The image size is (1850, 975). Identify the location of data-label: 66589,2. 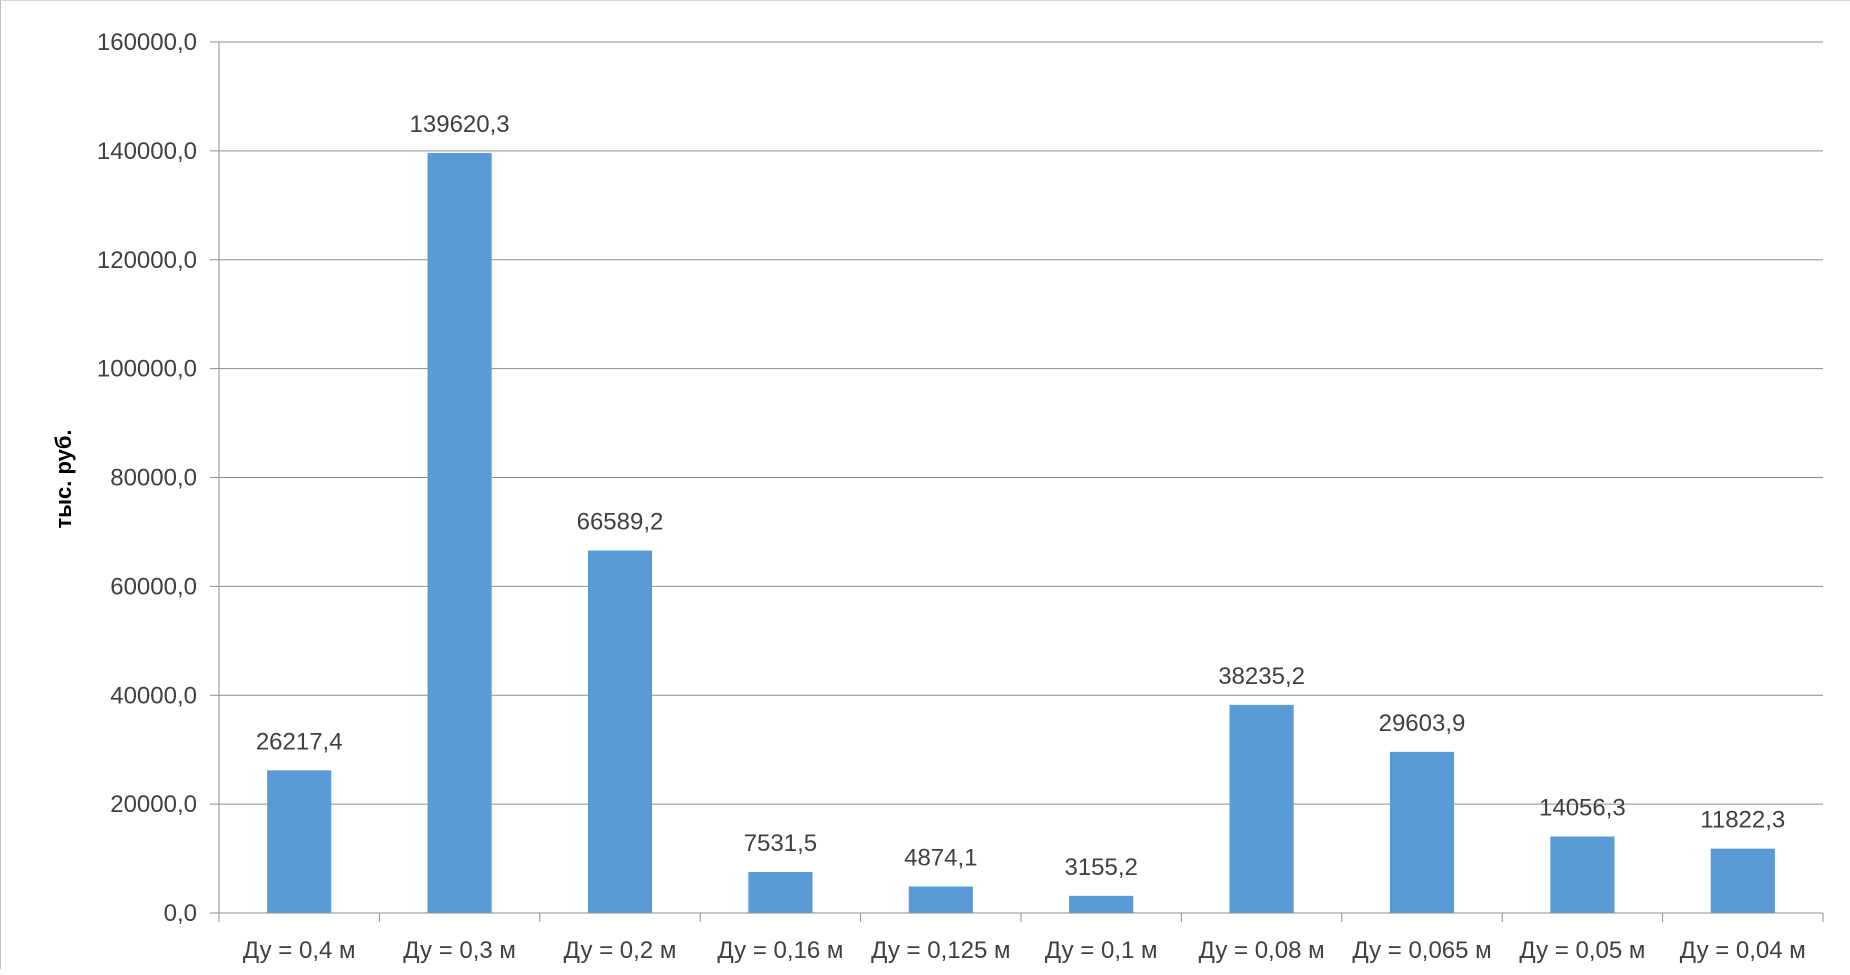
(620, 522).